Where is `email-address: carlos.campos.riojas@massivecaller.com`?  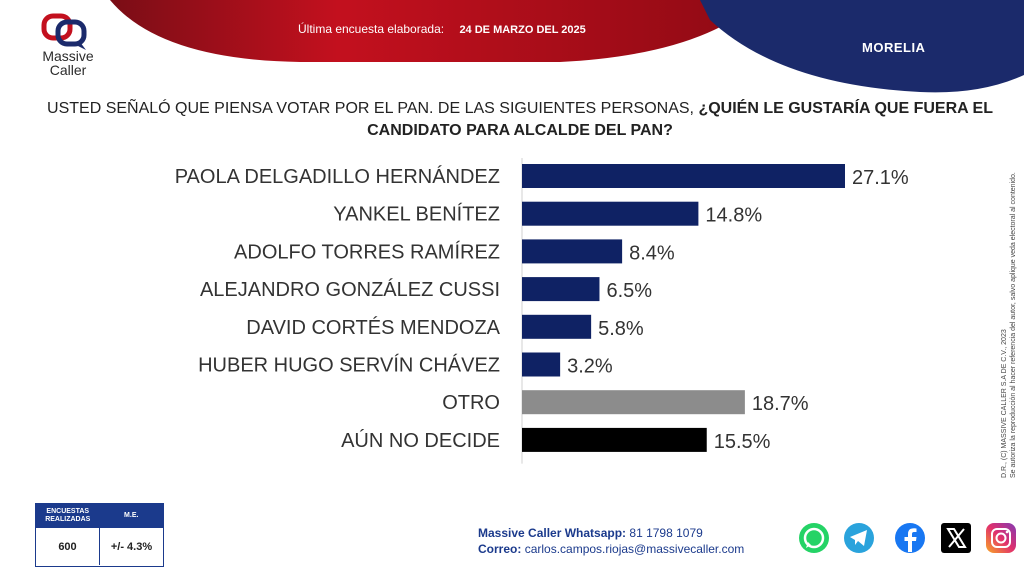
email-address: carlos.campos.riojas@massivecaller.com is located at coordinates (634, 549).